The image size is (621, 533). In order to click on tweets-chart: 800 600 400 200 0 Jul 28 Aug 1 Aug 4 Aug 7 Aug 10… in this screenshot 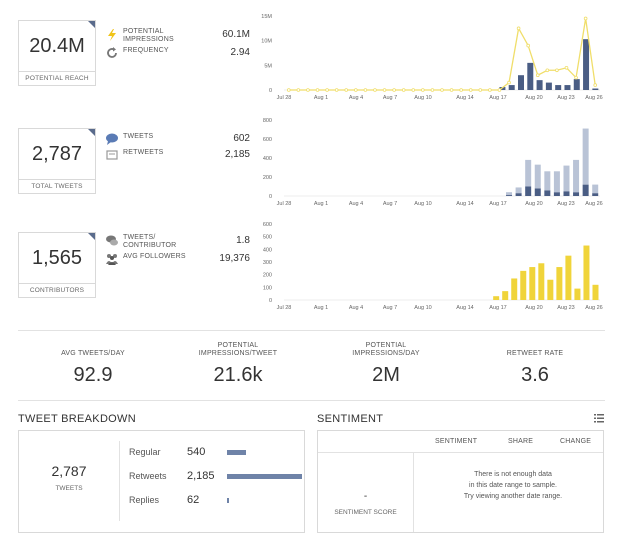, I will do `click(431, 162)`.